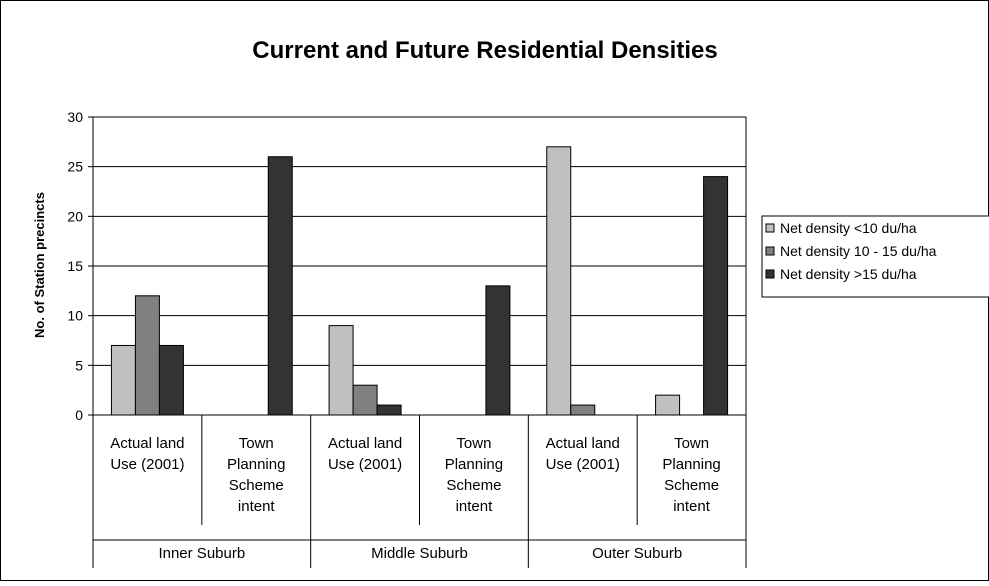 Image resolution: width=989 pixels, height=586 pixels. Describe the element at coordinates (79, 365) in the screenshot. I see `y-tick-label: 5` at that location.